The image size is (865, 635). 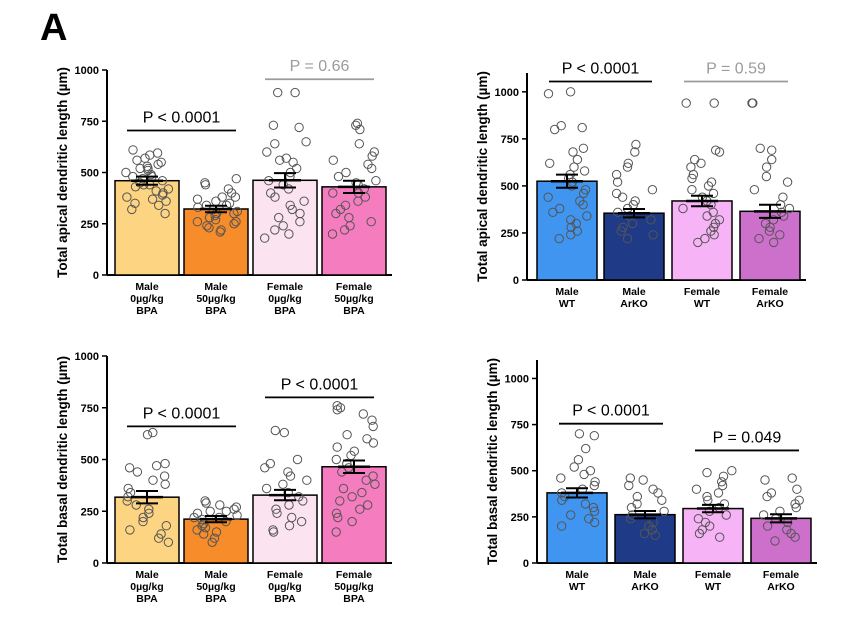 I want to click on x-tick-label: 0µg/kg, so click(x=146, y=299).